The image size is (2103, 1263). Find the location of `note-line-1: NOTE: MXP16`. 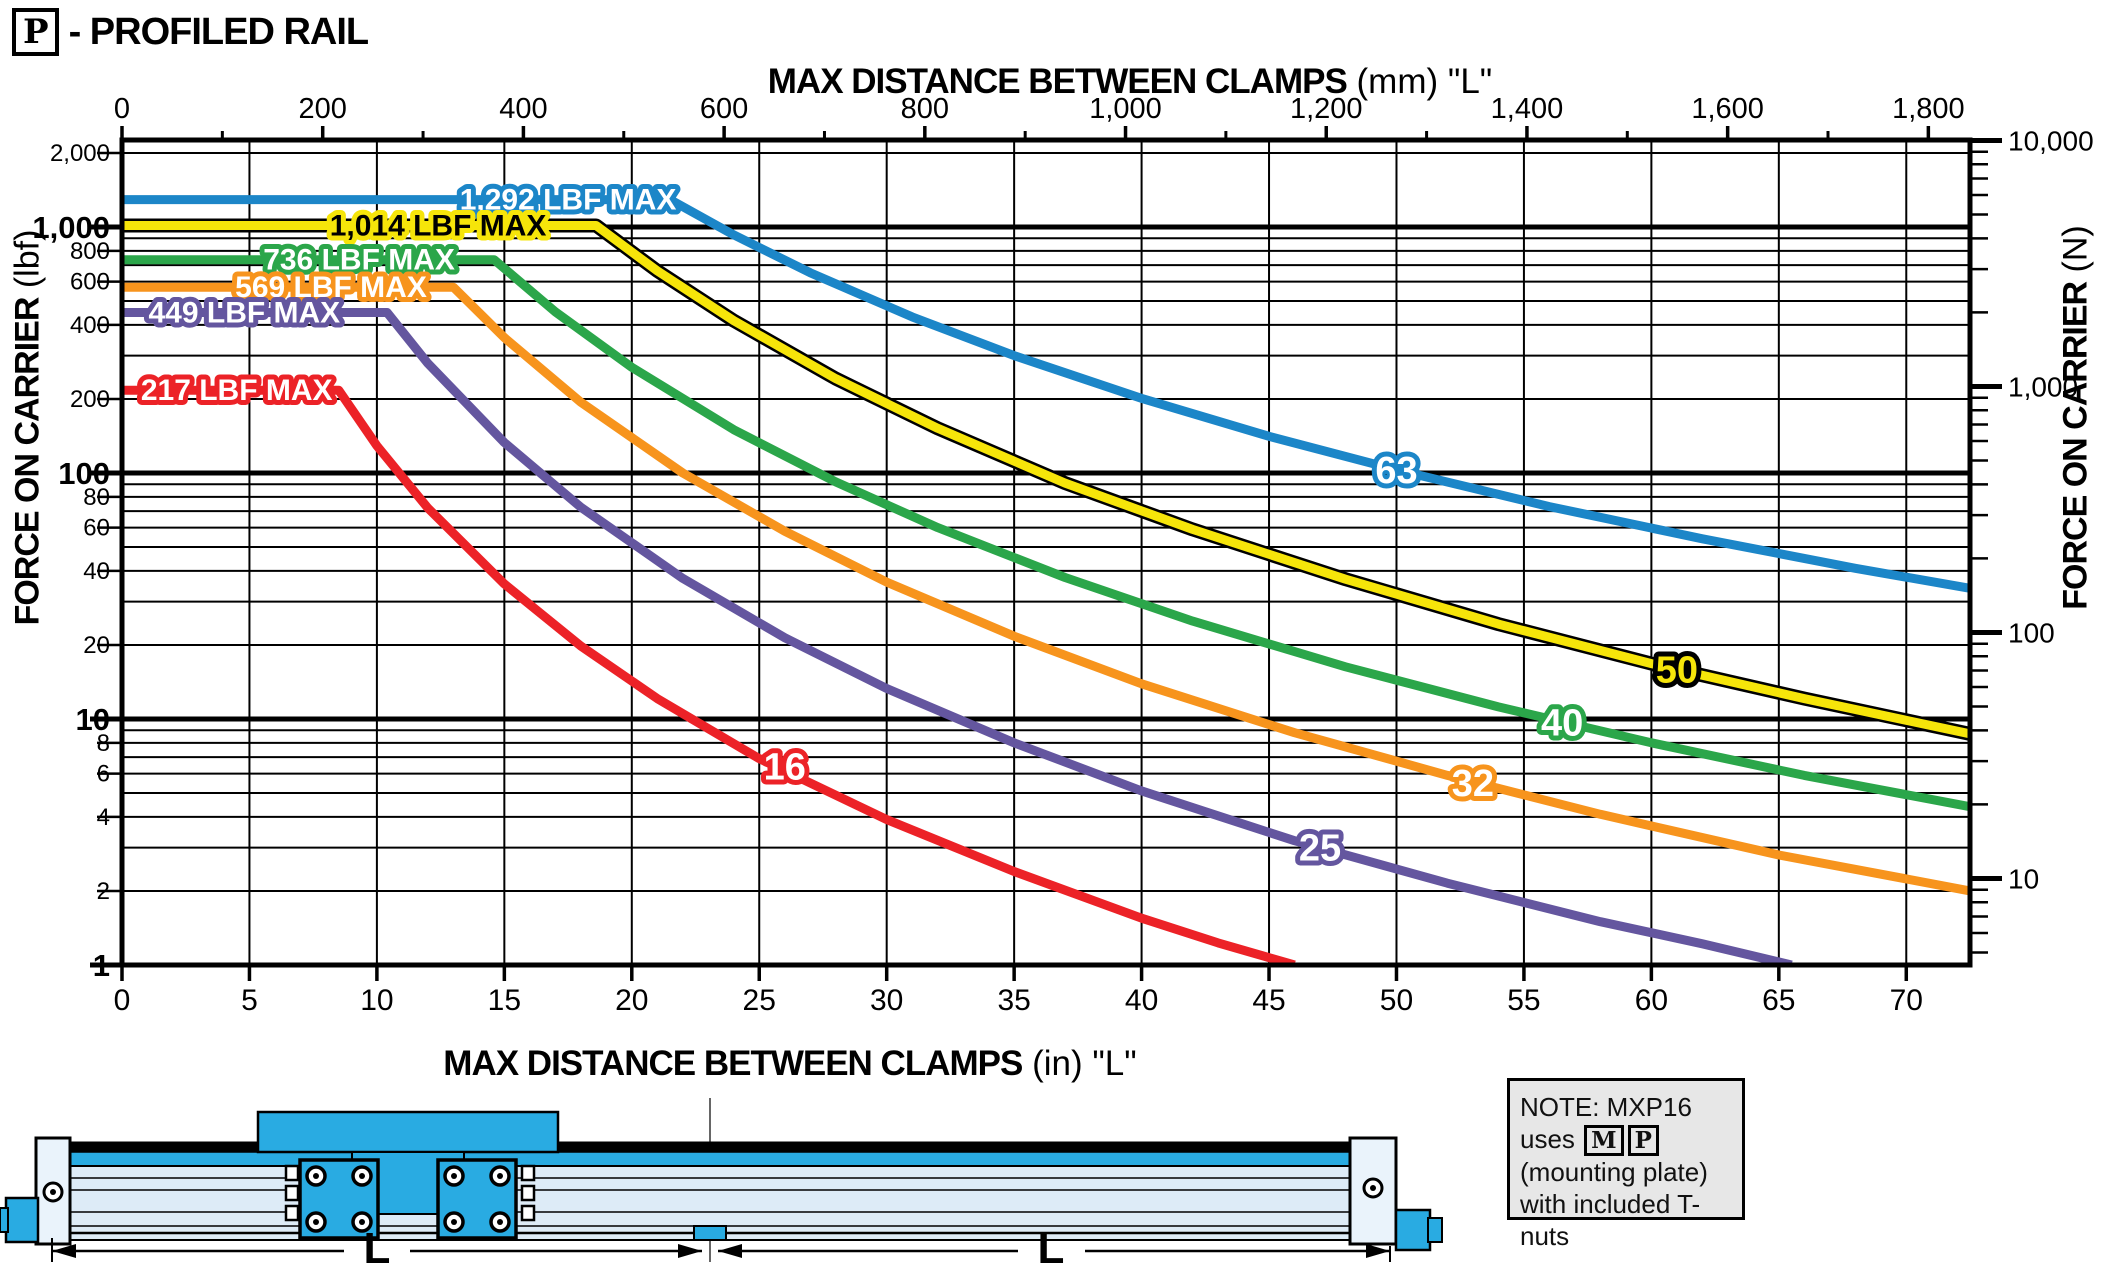

note-line-1: NOTE: MXP16 is located at coordinates (1606, 1107).